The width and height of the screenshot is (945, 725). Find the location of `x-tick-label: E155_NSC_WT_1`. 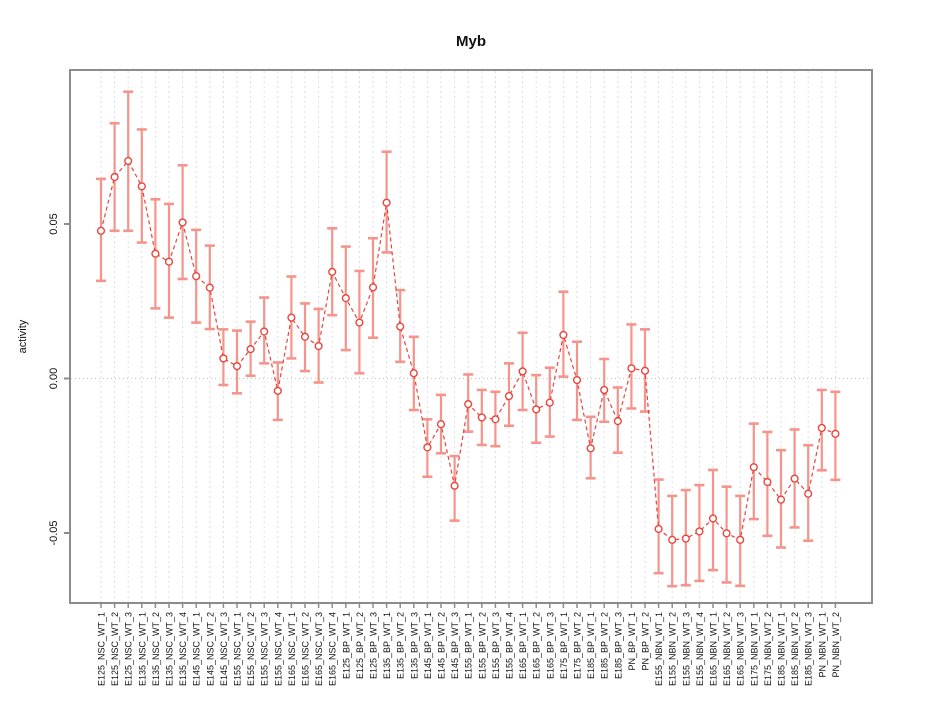

x-tick-label: E155_NSC_WT_1 is located at coordinates (238, 649).